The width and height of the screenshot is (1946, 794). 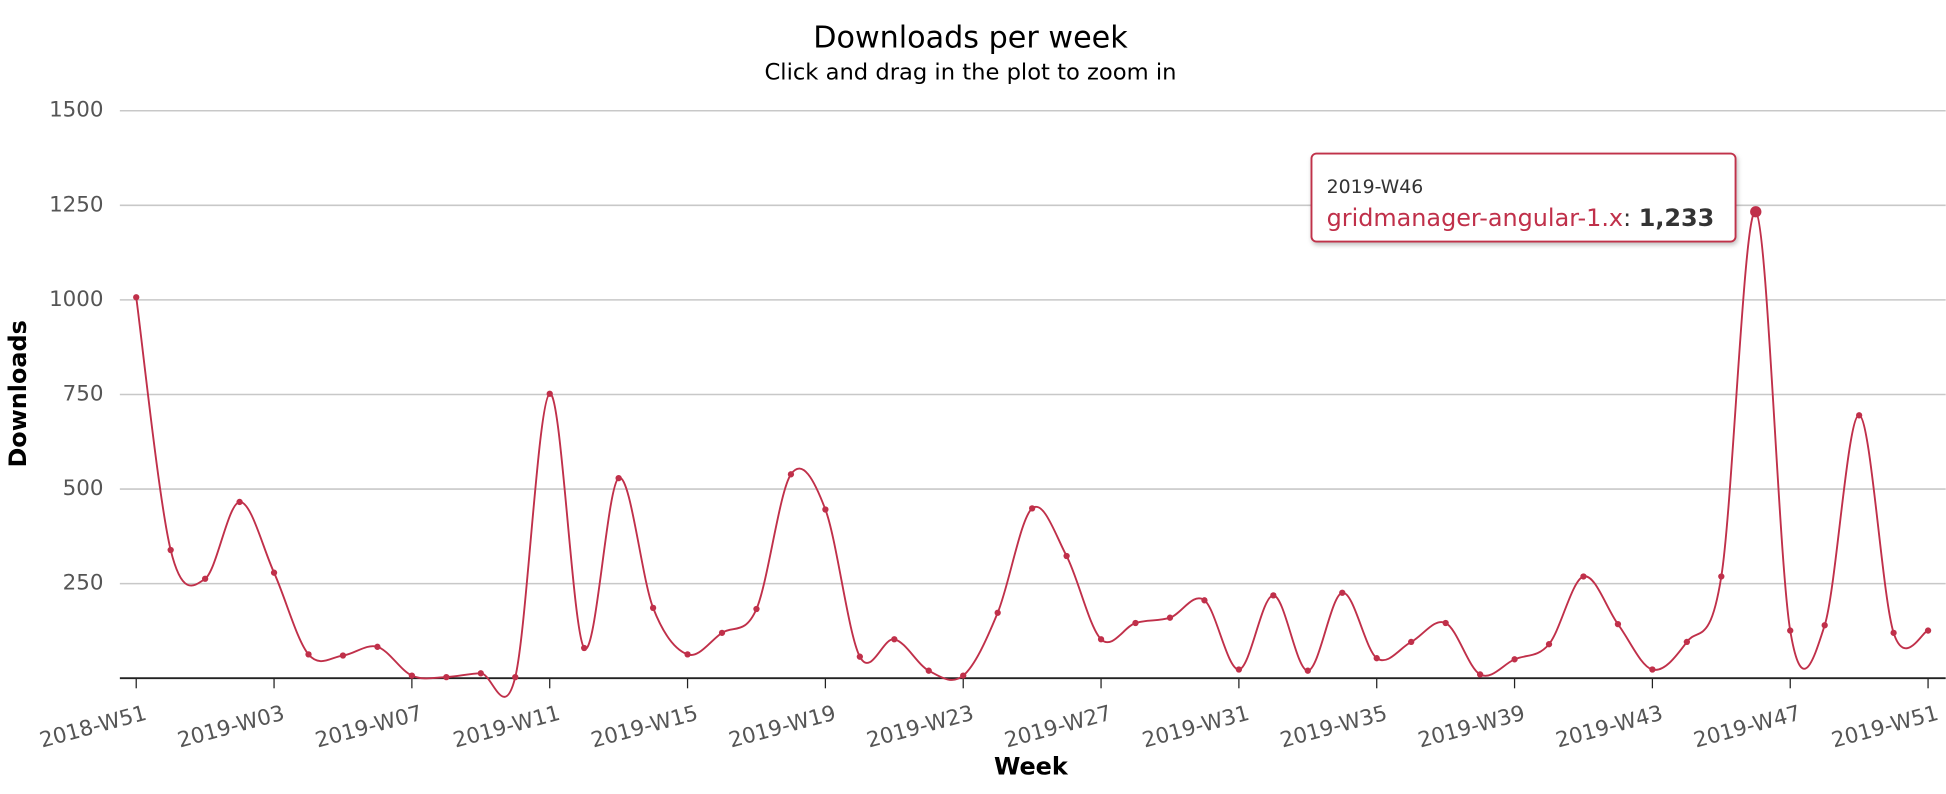 I want to click on x-tick-label: 2019-W43, so click(x=1609, y=727).